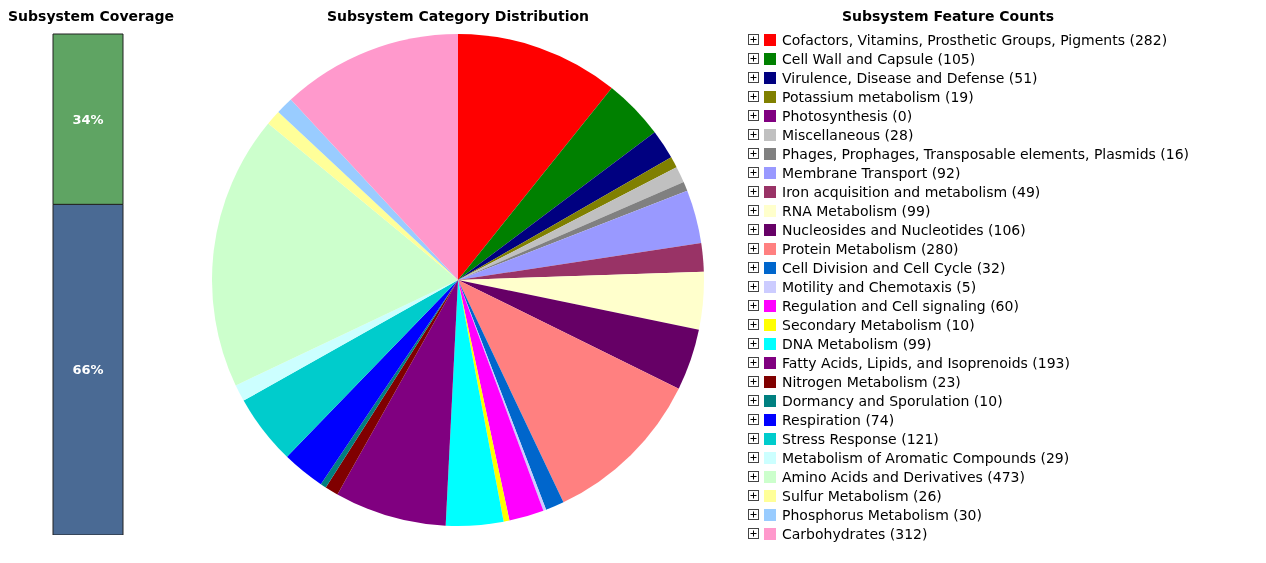 This screenshot has width=1266, height=563. What do you see at coordinates (856, 210) in the screenshot?
I see `legend-label: RNA Metabolism (99)` at bounding box center [856, 210].